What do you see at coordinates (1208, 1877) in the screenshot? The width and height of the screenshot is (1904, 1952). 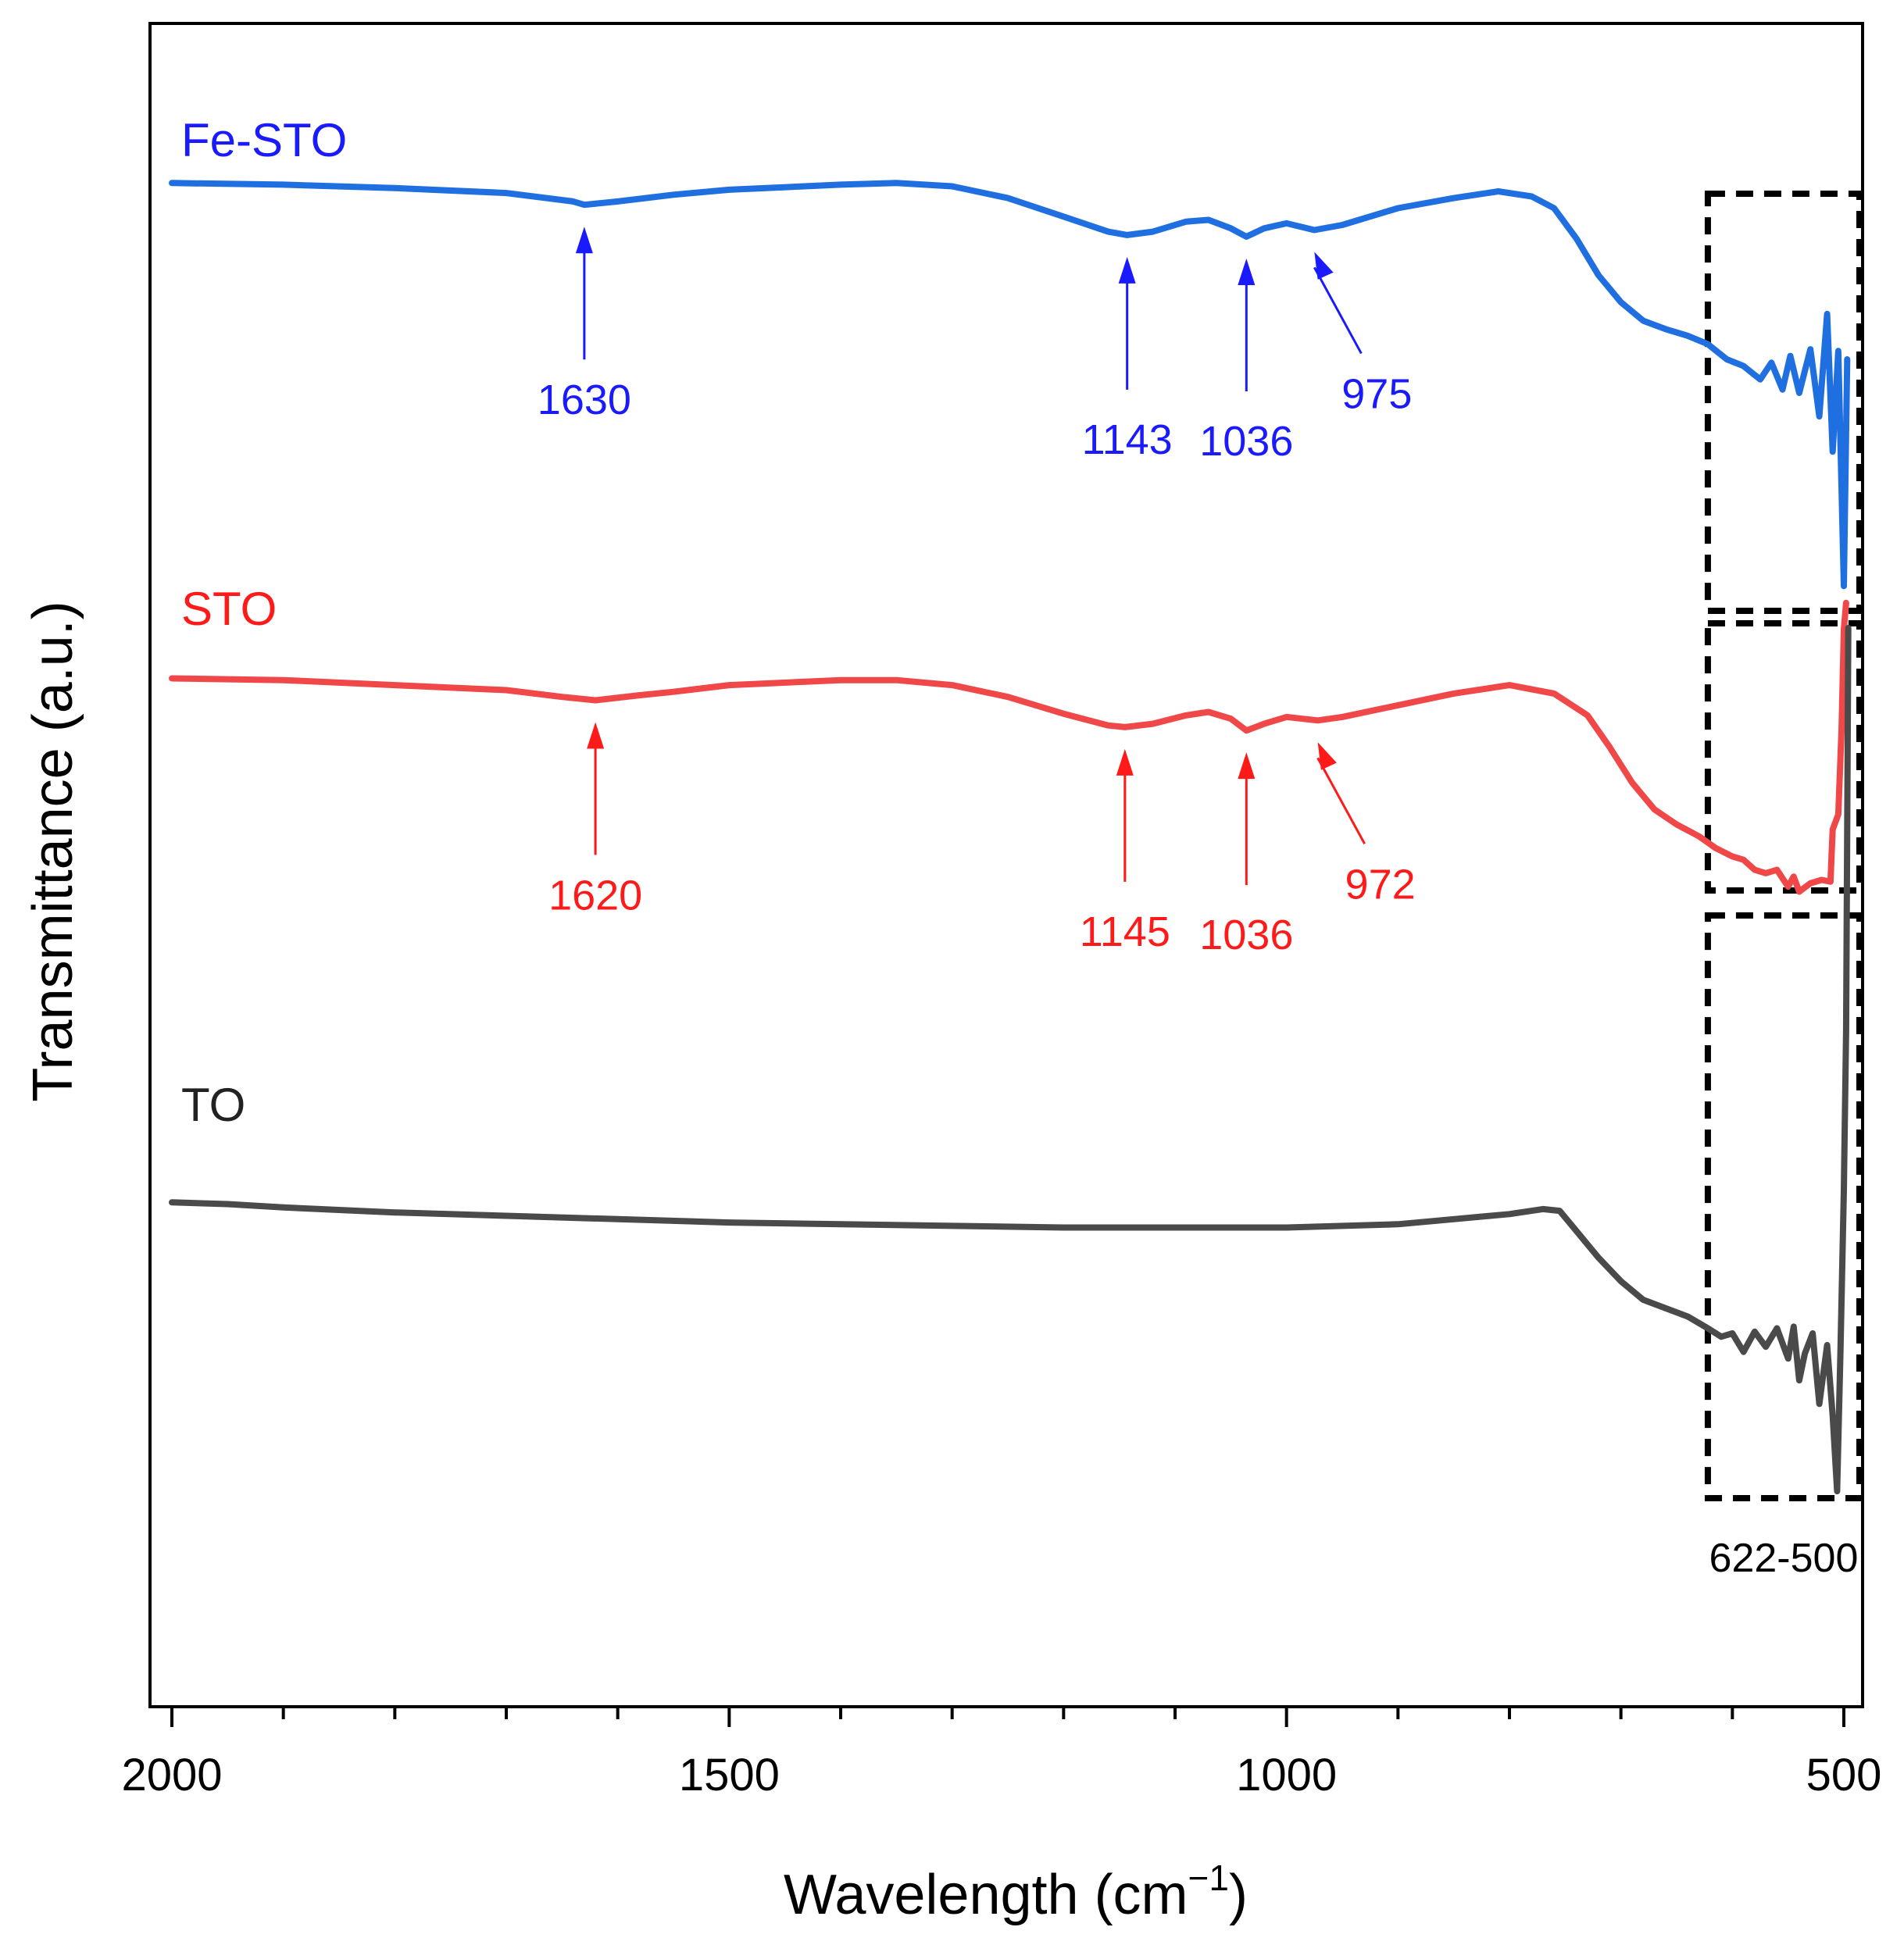 I see `x-axis-title-sup: −1` at bounding box center [1208, 1877].